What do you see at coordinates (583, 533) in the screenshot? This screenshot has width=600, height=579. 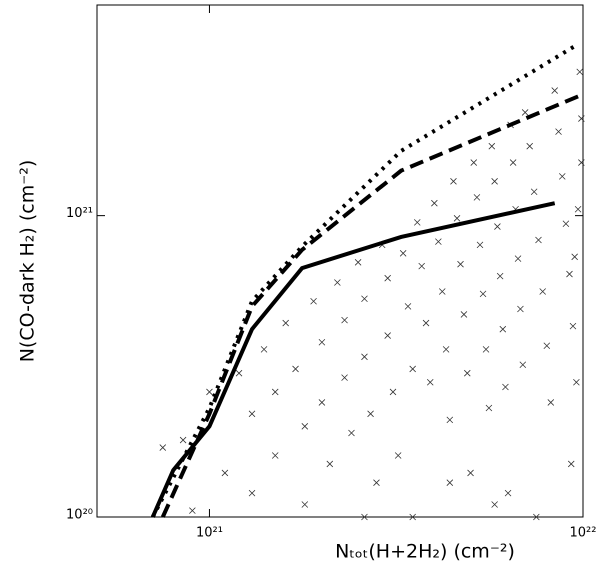 I see `x-tick-label: 10²²` at bounding box center [583, 533].